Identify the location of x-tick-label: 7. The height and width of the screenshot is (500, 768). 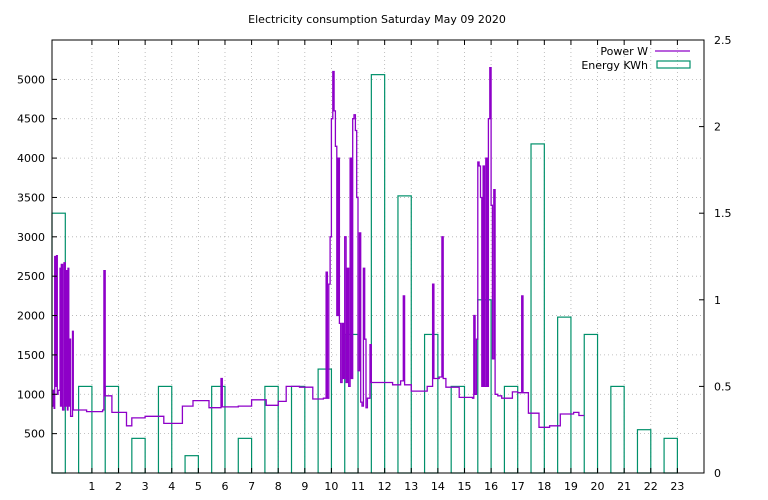
(251, 486).